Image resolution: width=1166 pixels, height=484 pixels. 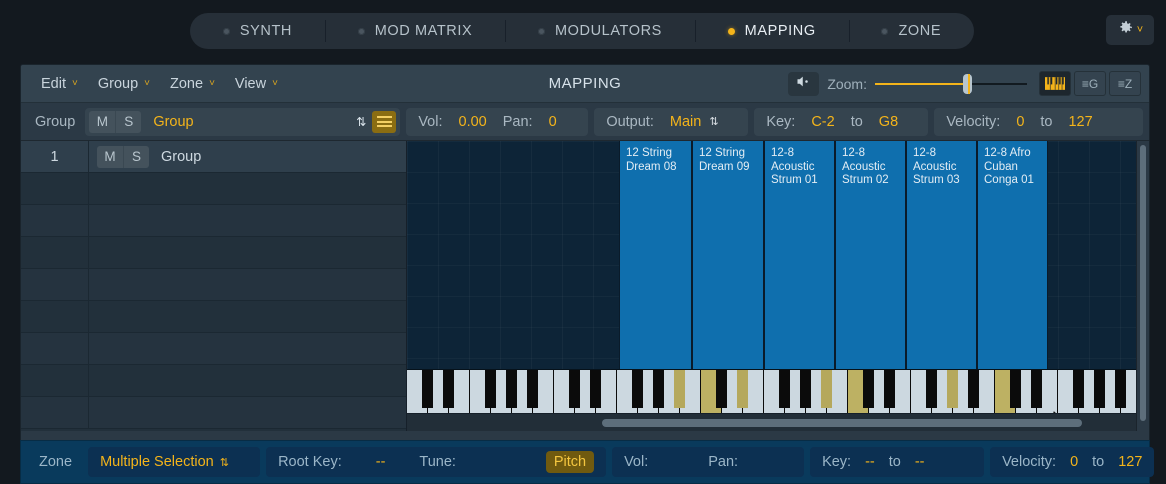 What do you see at coordinates (59, 84) in the screenshot?
I see `menu-edit: Edit ˅` at bounding box center [59, 84].